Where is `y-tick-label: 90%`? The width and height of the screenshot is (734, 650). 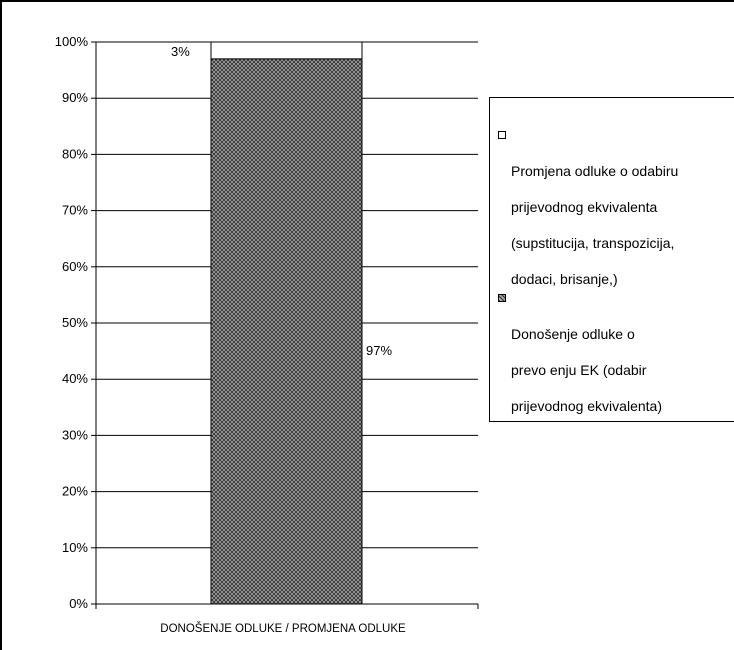 y-tick-label: 90% is located at coordinates (75, 97).